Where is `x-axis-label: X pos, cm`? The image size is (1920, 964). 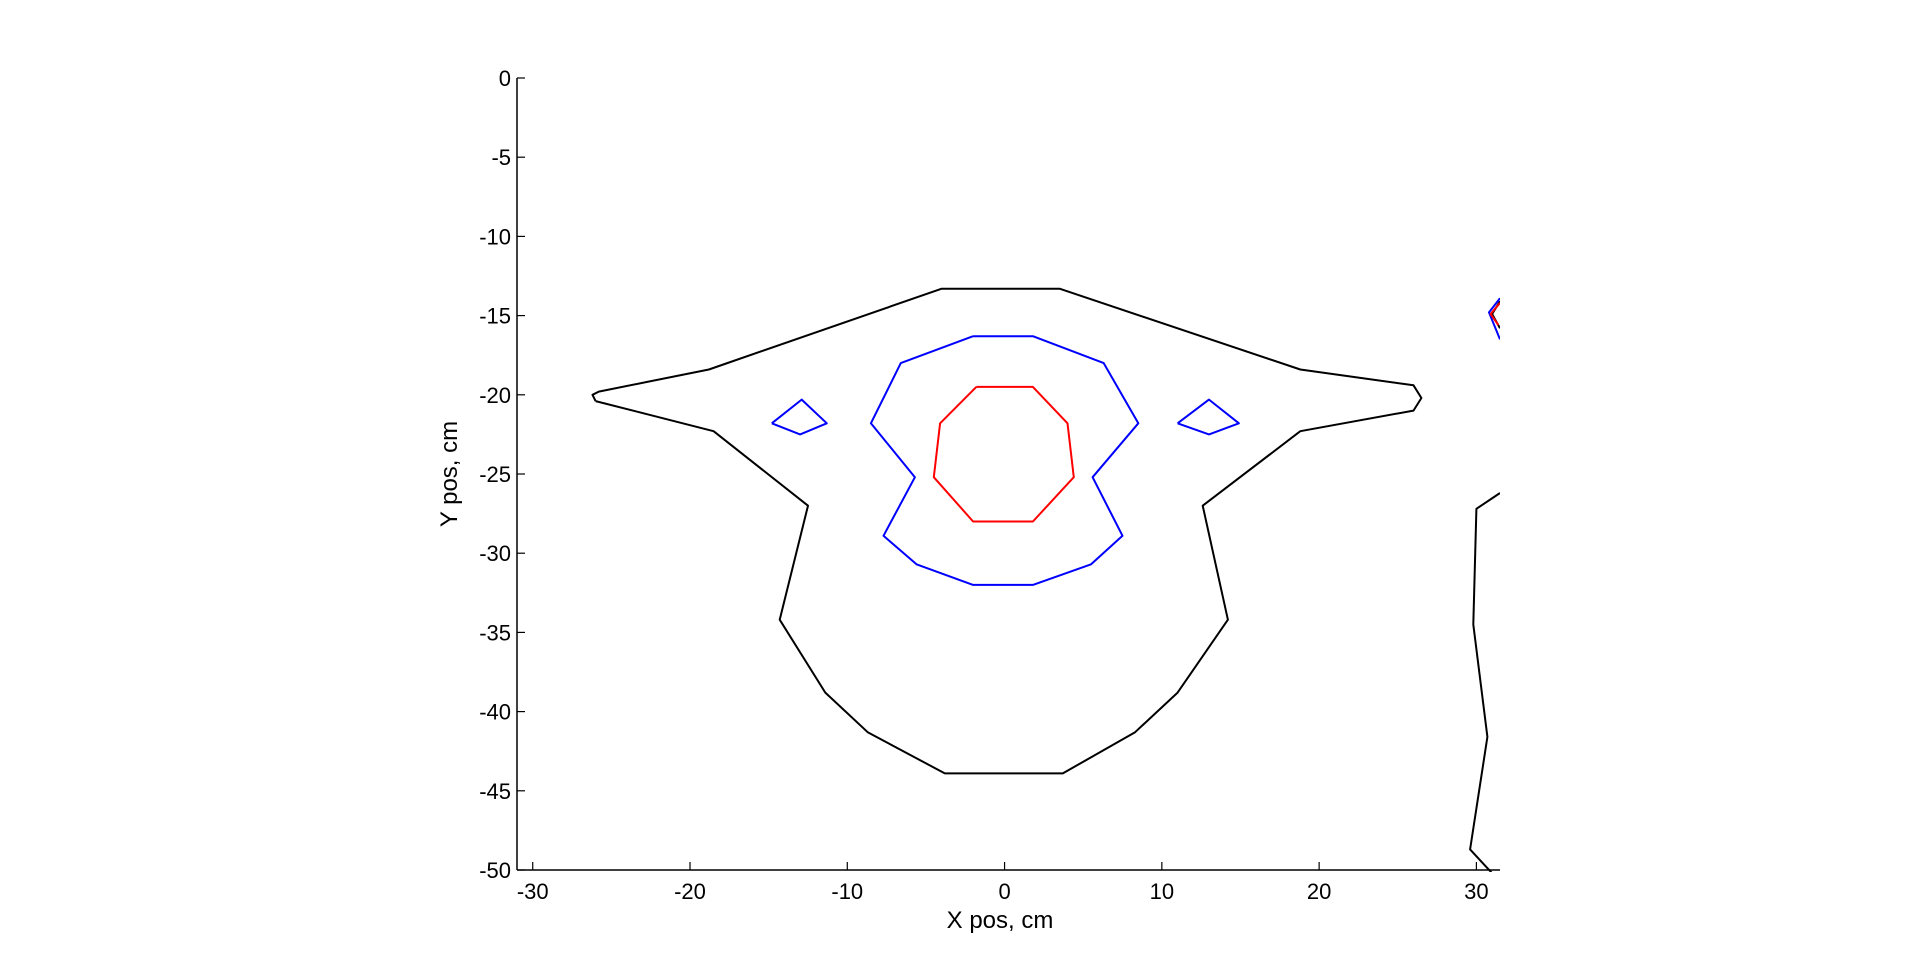
x-axis-label: X pos, cm is located at coordinates (1000, 920).